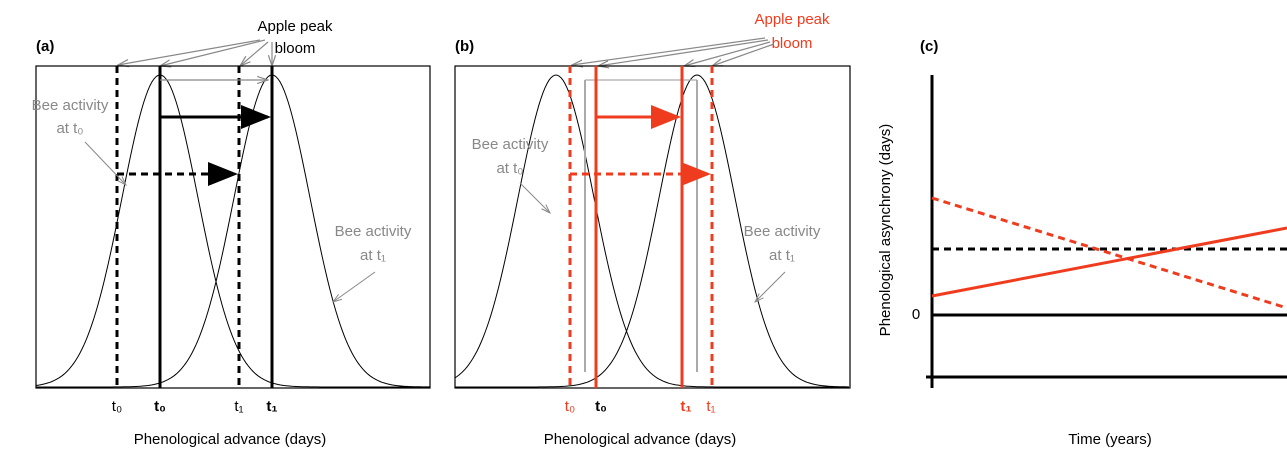 The height and width of the screenshot is (450, 1287). Describe the element at coordinates (45, 46) in the screenshot. I see `panel-label: (a)` at that location.